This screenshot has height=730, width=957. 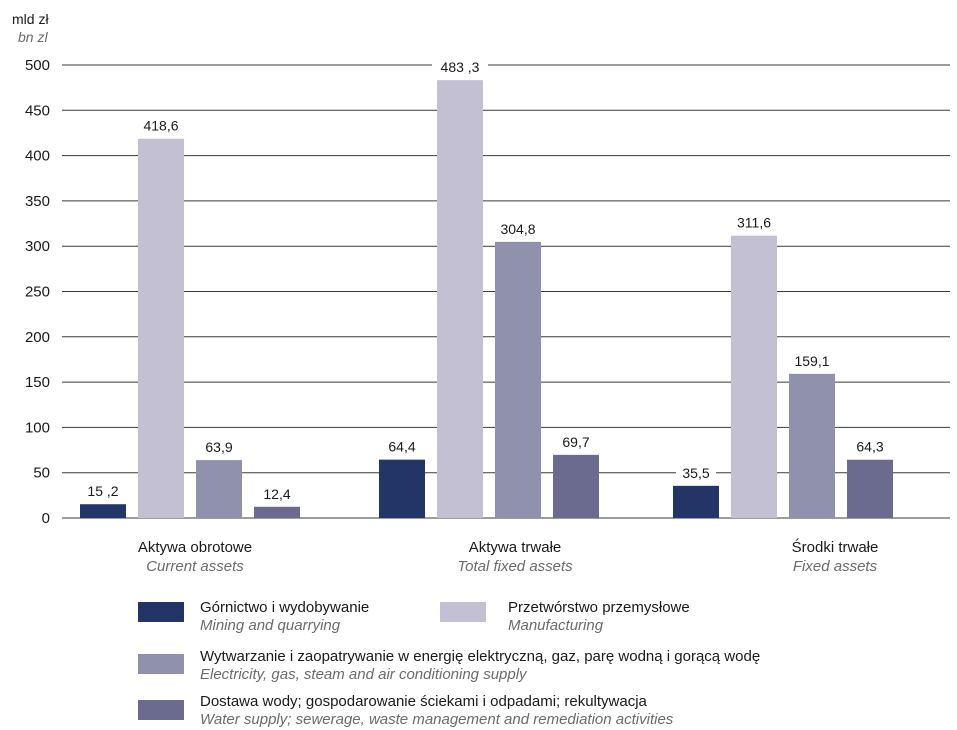 I want to click on data-label: 483 ,3, so click(x=460, y=67).